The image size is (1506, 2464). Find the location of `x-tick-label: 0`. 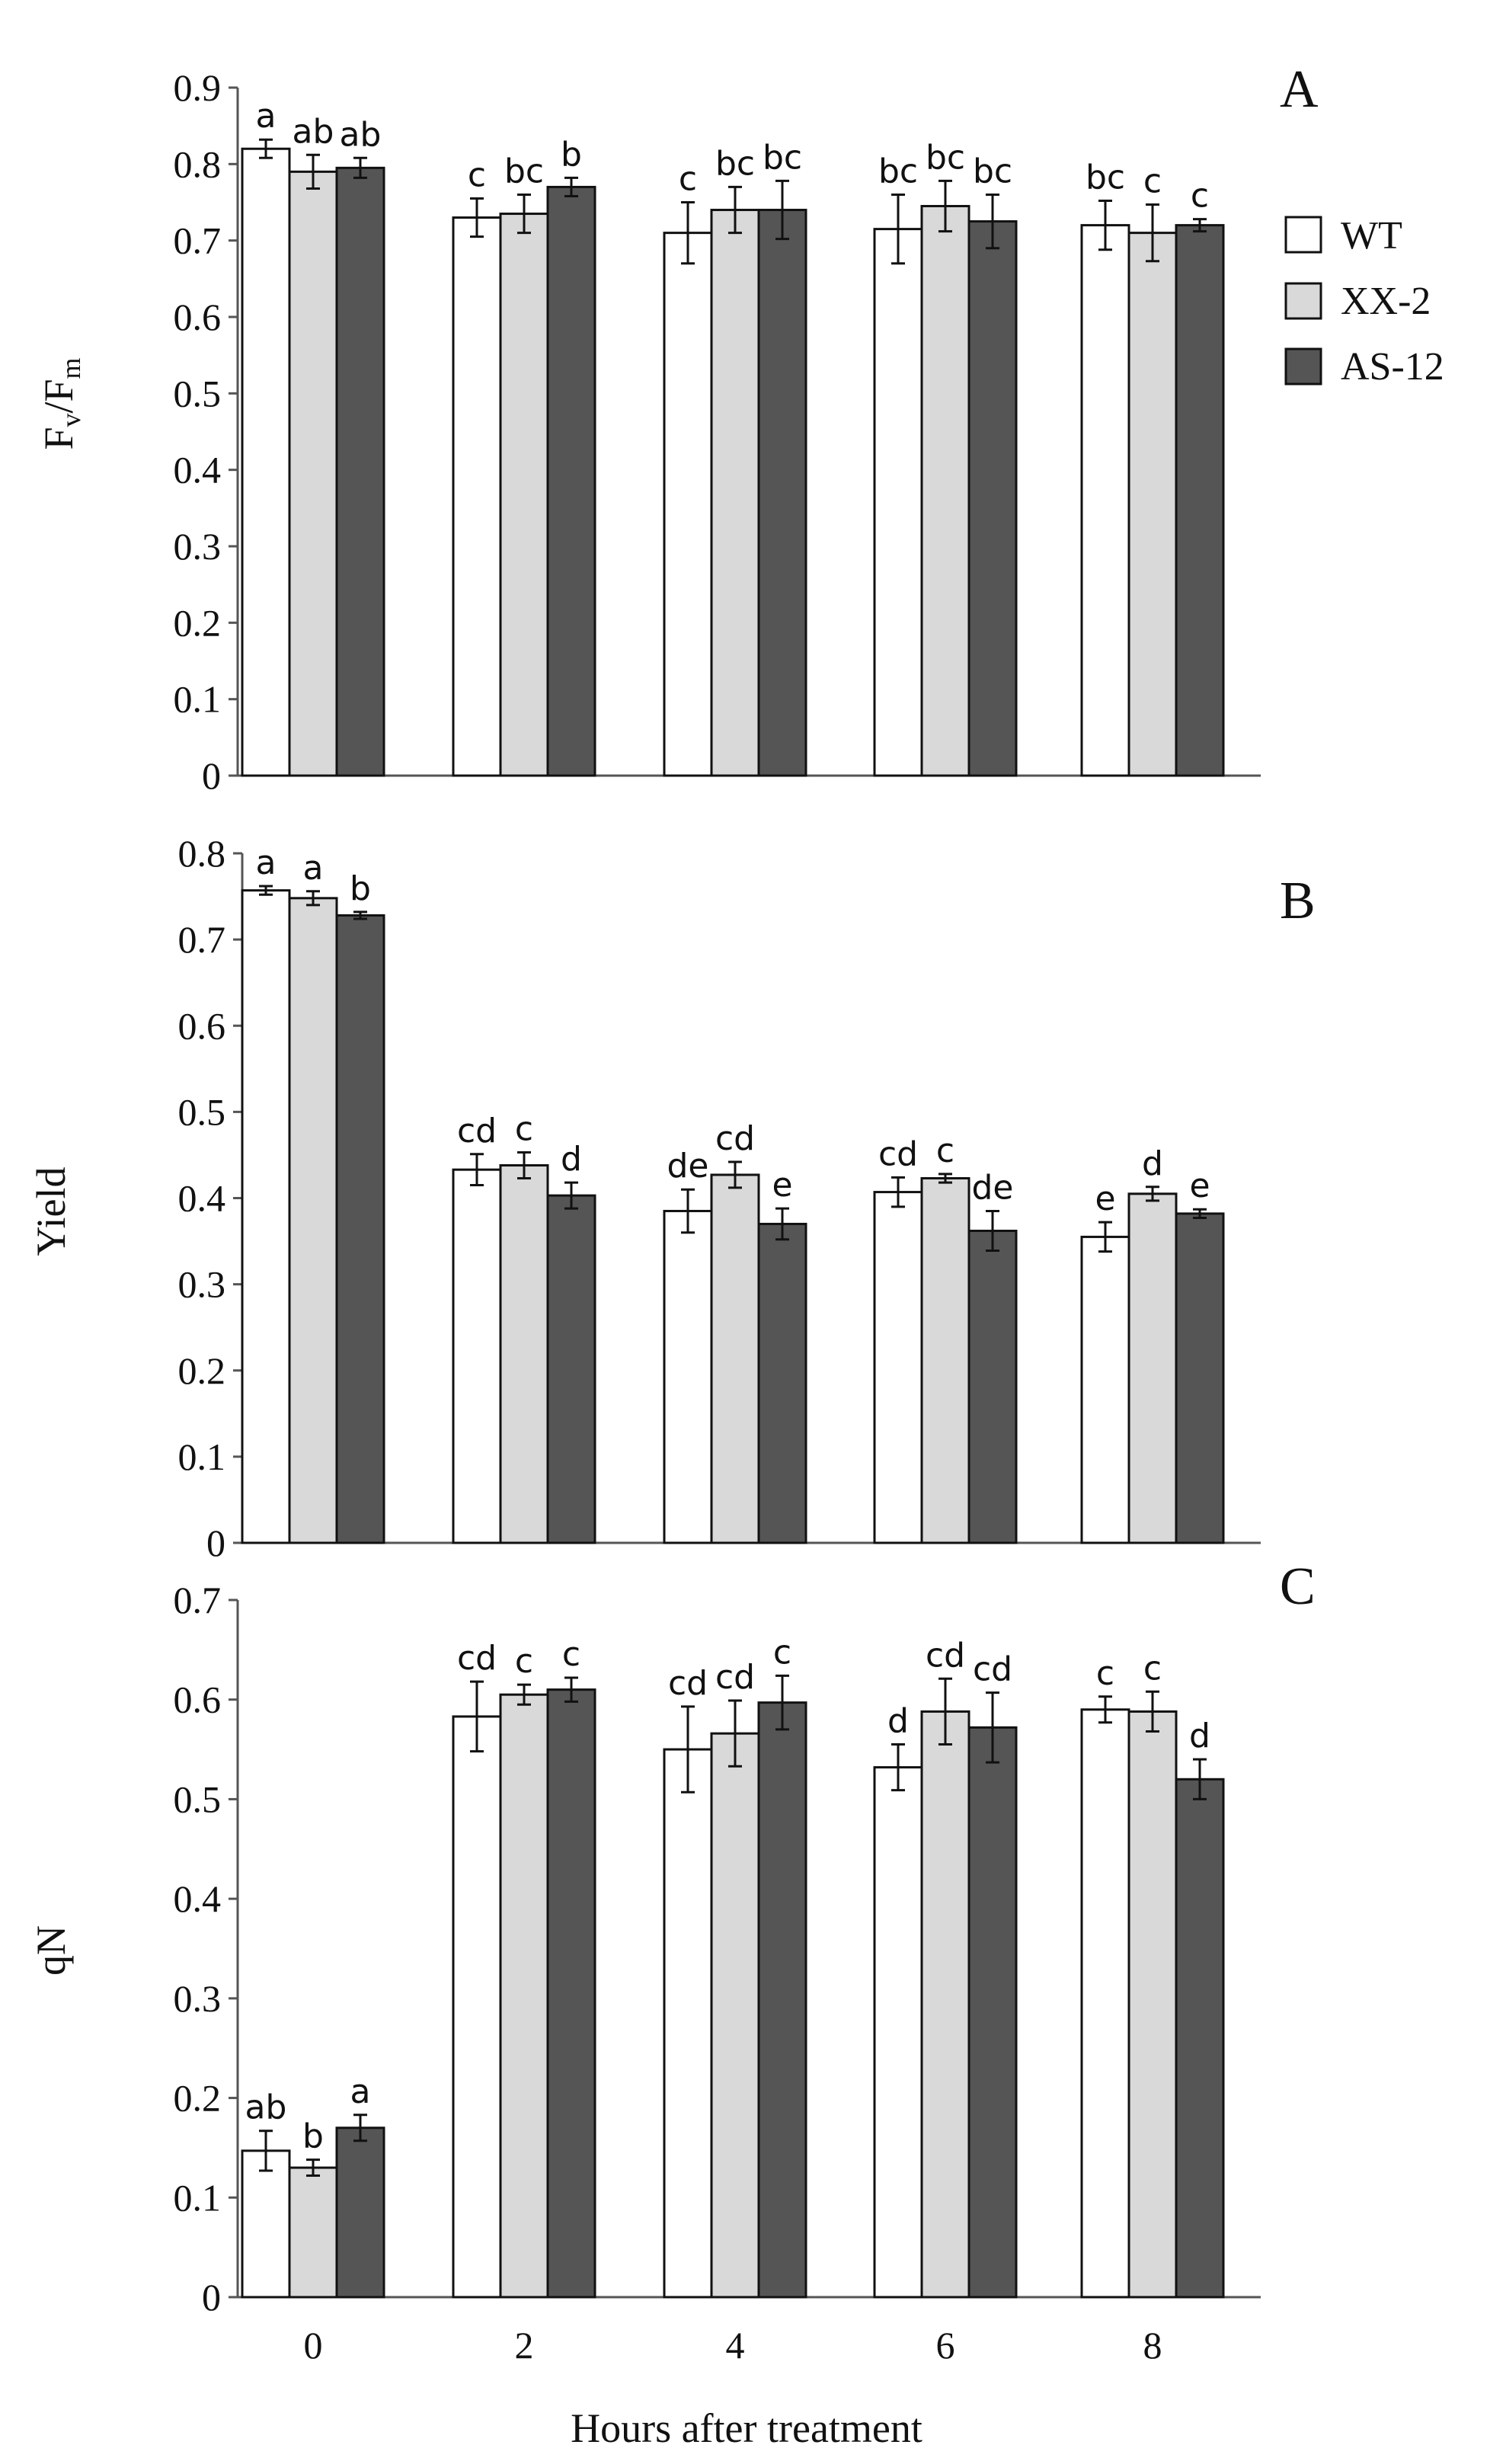

x-tick-label: 0 is located at coordinates (313, 2345).